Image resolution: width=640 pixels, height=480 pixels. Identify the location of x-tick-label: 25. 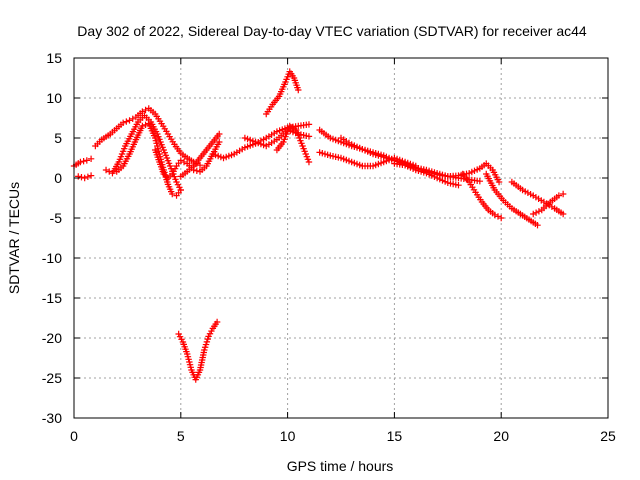
(608, 436).